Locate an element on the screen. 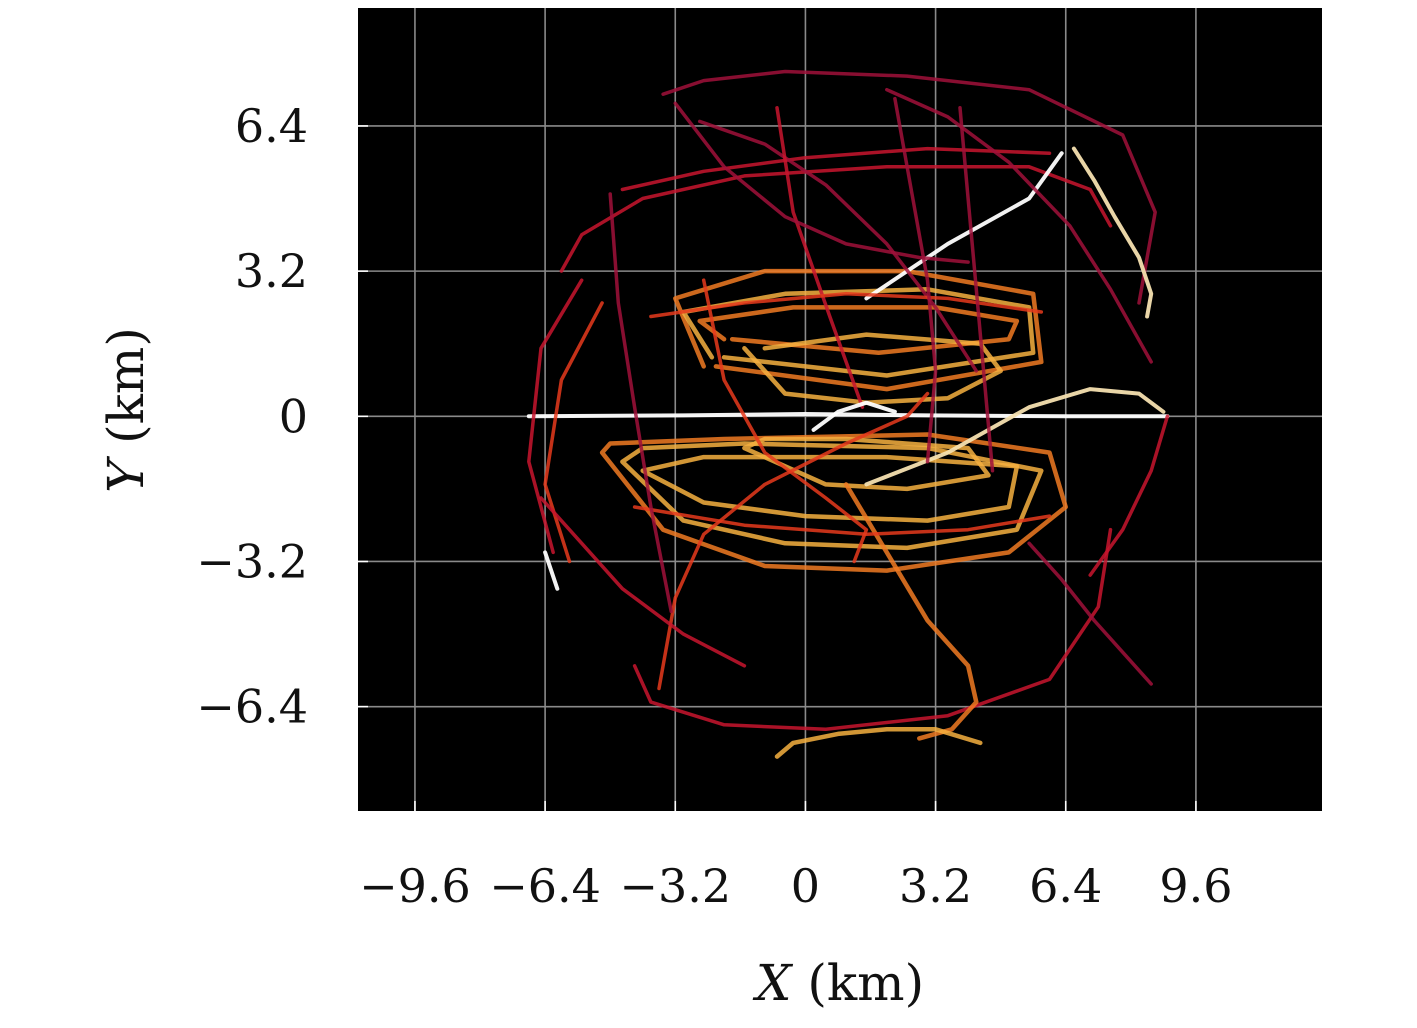 The height and width of the screenshot is (1028, 1417). x-axis-title: X (km) is located at coordinates (838, 983).